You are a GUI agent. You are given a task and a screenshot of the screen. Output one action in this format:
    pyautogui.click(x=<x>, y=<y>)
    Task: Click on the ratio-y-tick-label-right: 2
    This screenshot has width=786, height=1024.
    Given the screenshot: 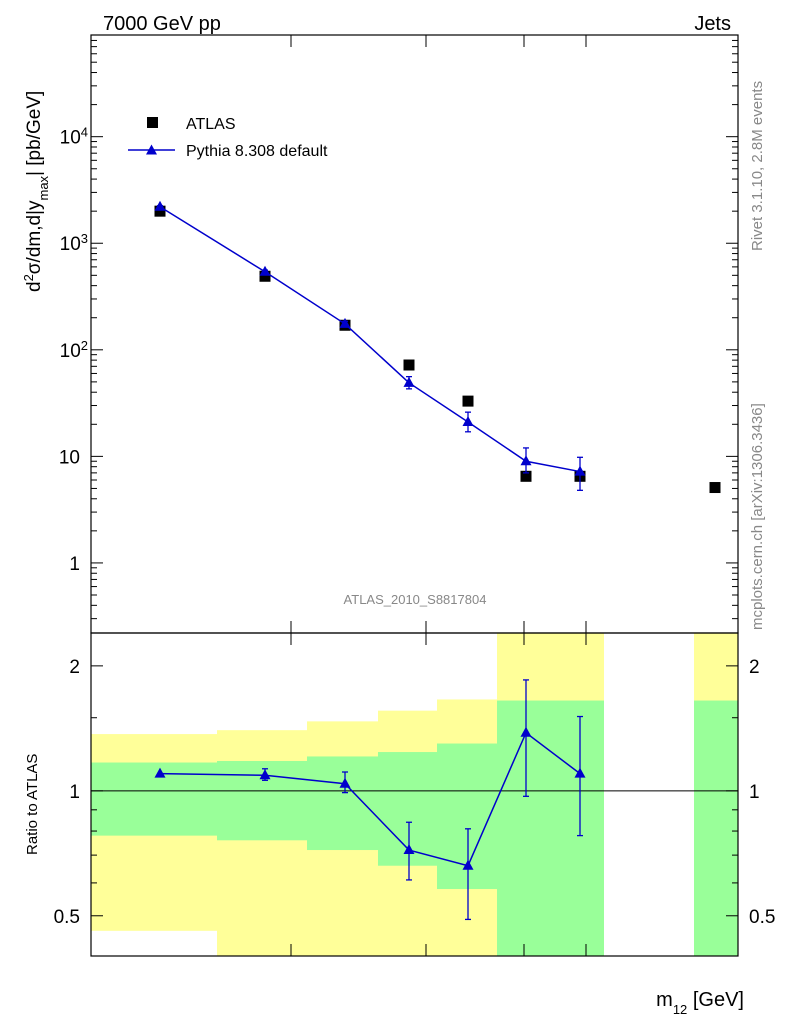 What is the action you would take?
    pyautogui.click(x=754, y=667)
    